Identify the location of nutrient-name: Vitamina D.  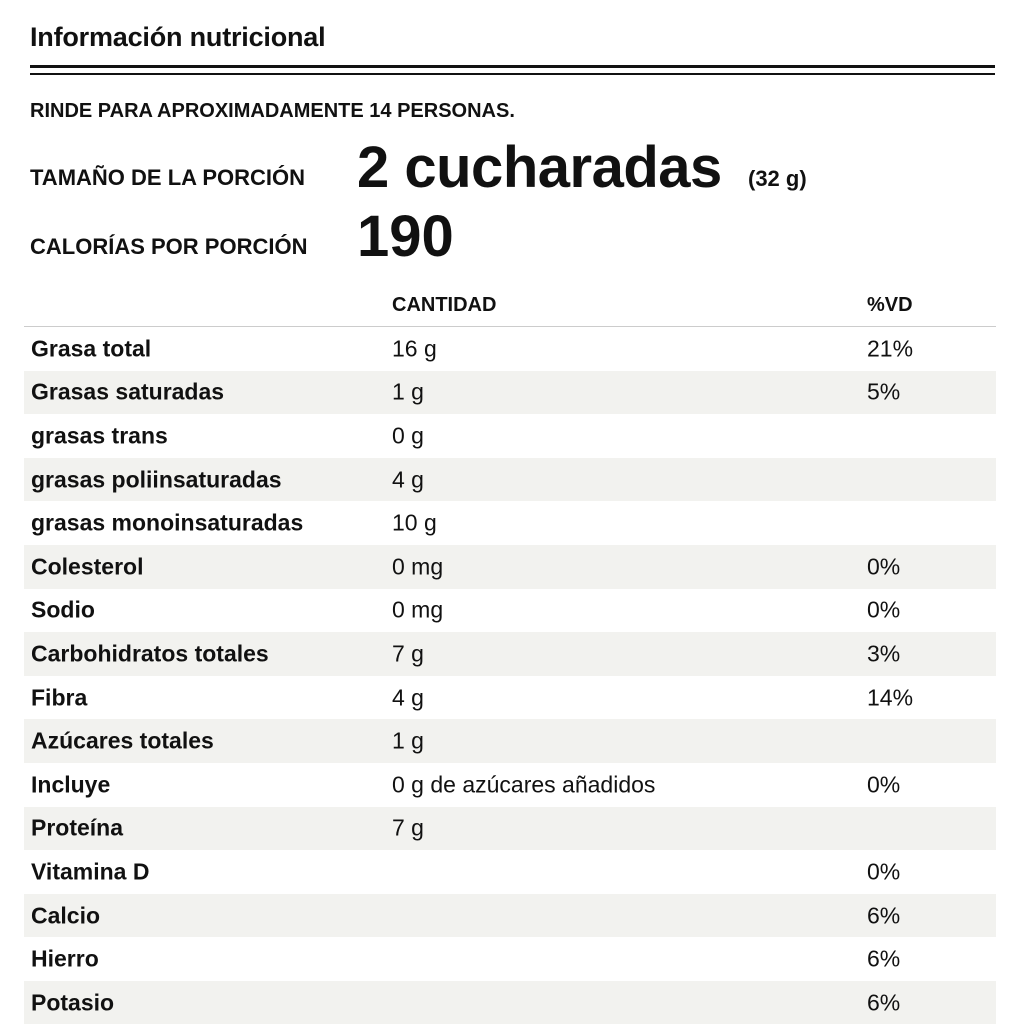
(90, 871).